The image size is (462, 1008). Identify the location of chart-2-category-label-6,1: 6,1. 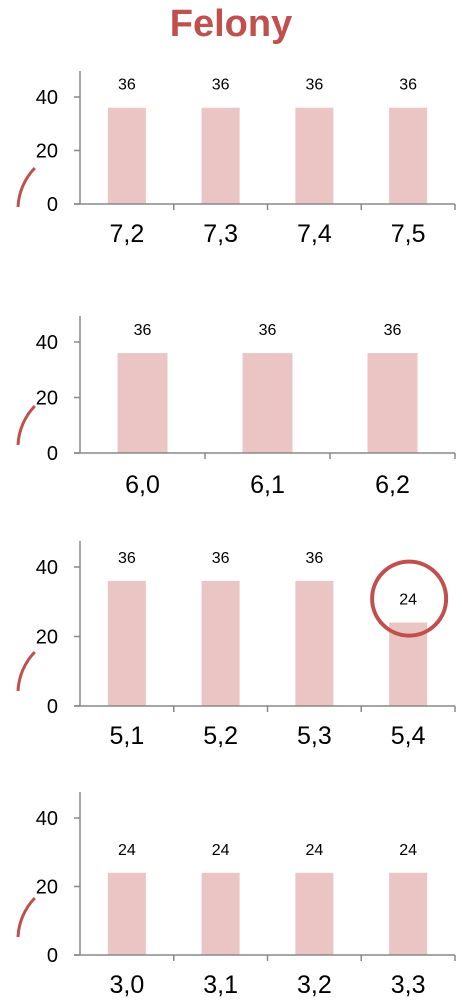
(267, 485).